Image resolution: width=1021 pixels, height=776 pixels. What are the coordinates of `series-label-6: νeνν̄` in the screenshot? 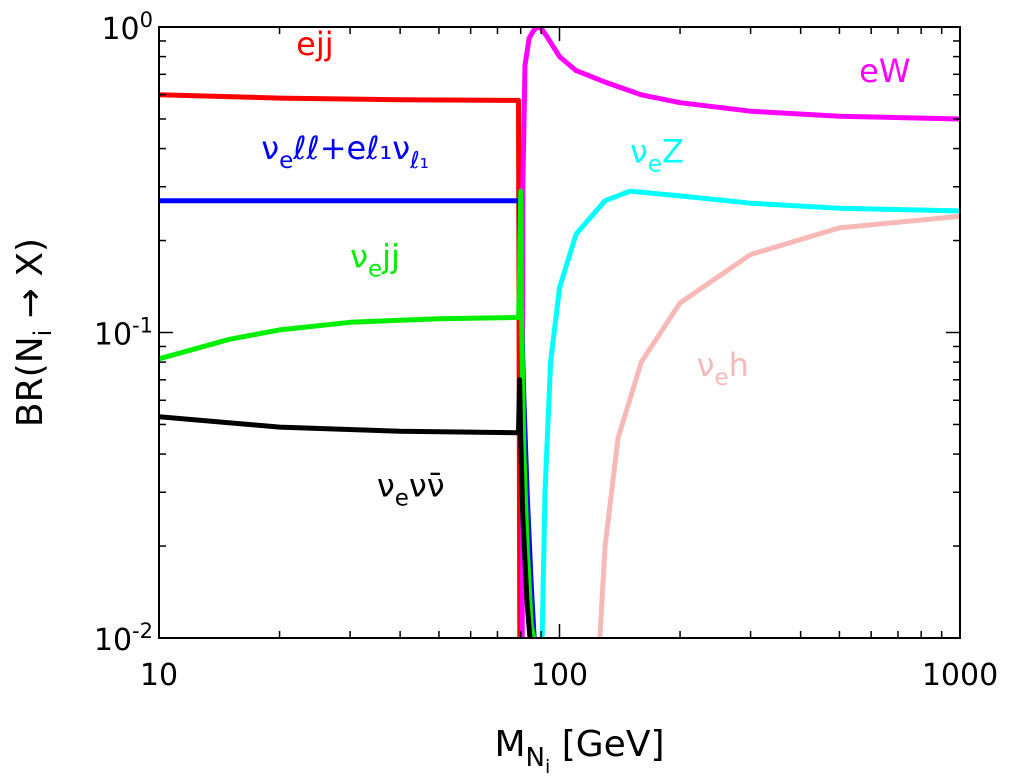 It's located at (411, 489).